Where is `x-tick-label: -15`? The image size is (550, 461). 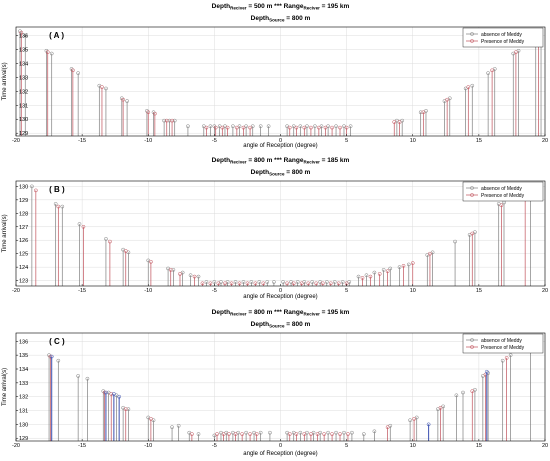 x-tick-label: -15 is located at coordinates (82, 291).